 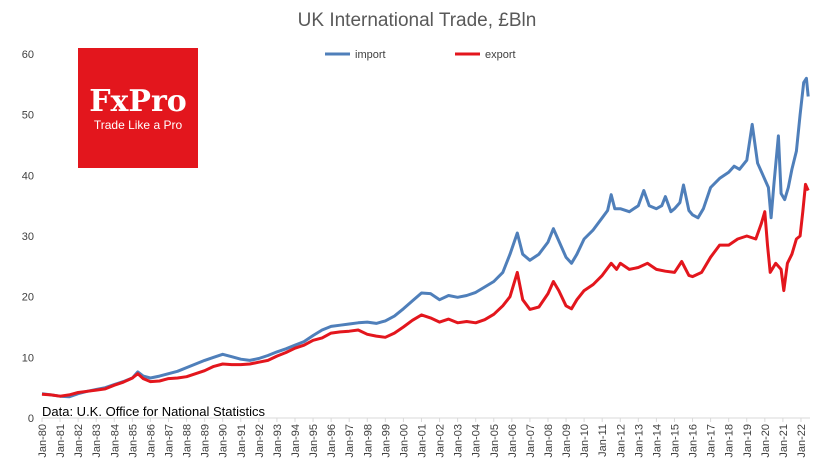 What do you see at coordinates (585, 441) in the screenshot?
I see `x-tick-label: Jan-10` at bounding box center [585, 441].